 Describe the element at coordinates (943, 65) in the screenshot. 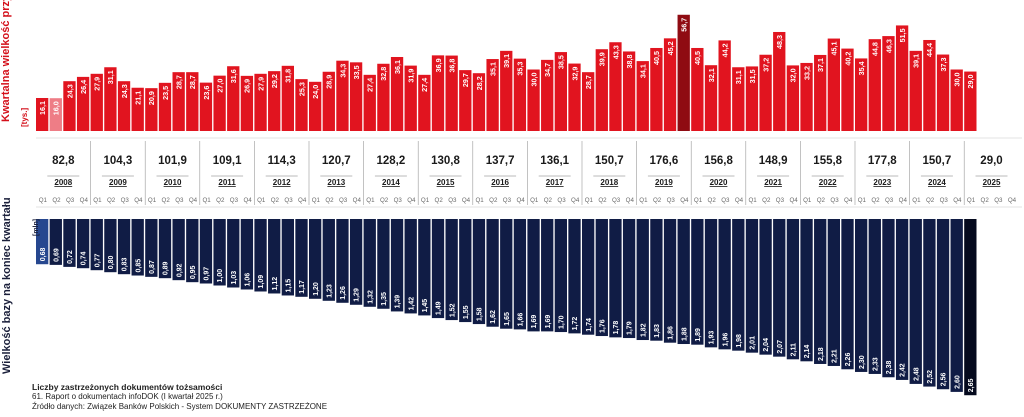

I see `increment-value-label: 37,3` at that location.